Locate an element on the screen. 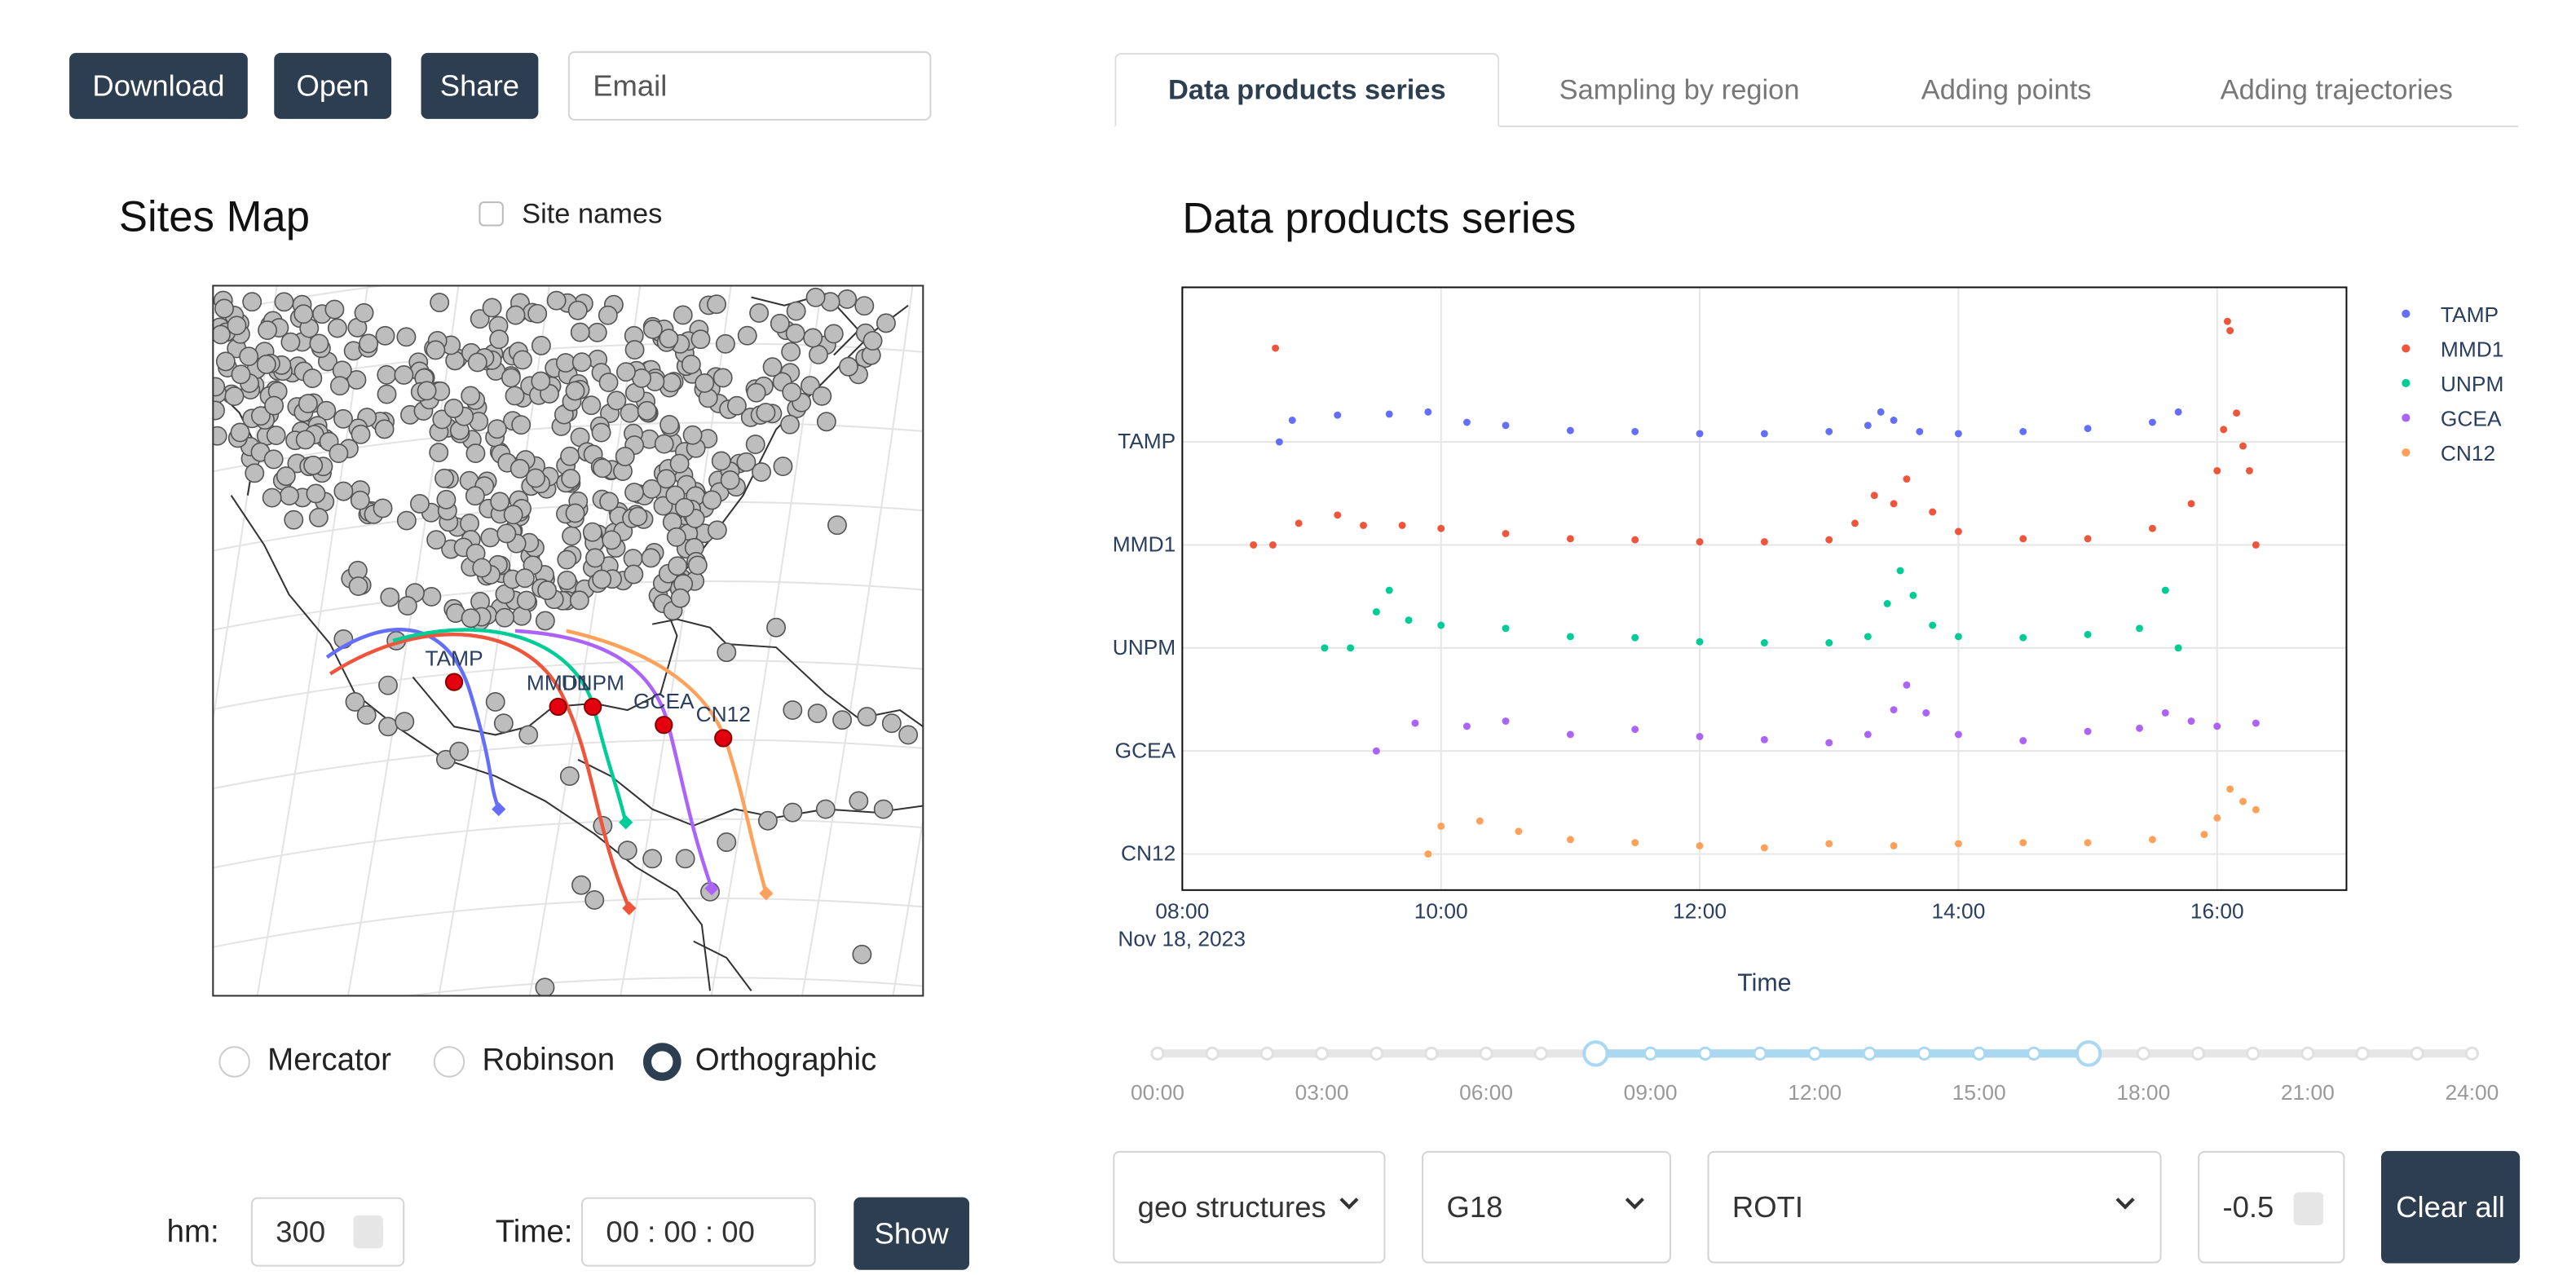 The height and width of the screenshot is (1275, 2576). legend-label: TAMP is located at coordinates (2470, 314).